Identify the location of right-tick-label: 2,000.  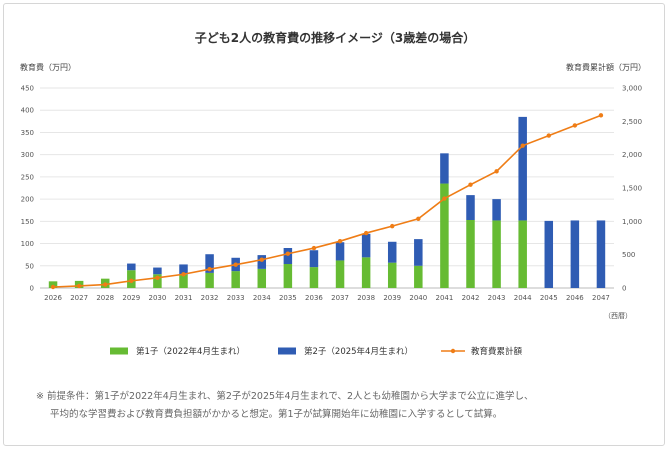
(632, 155).